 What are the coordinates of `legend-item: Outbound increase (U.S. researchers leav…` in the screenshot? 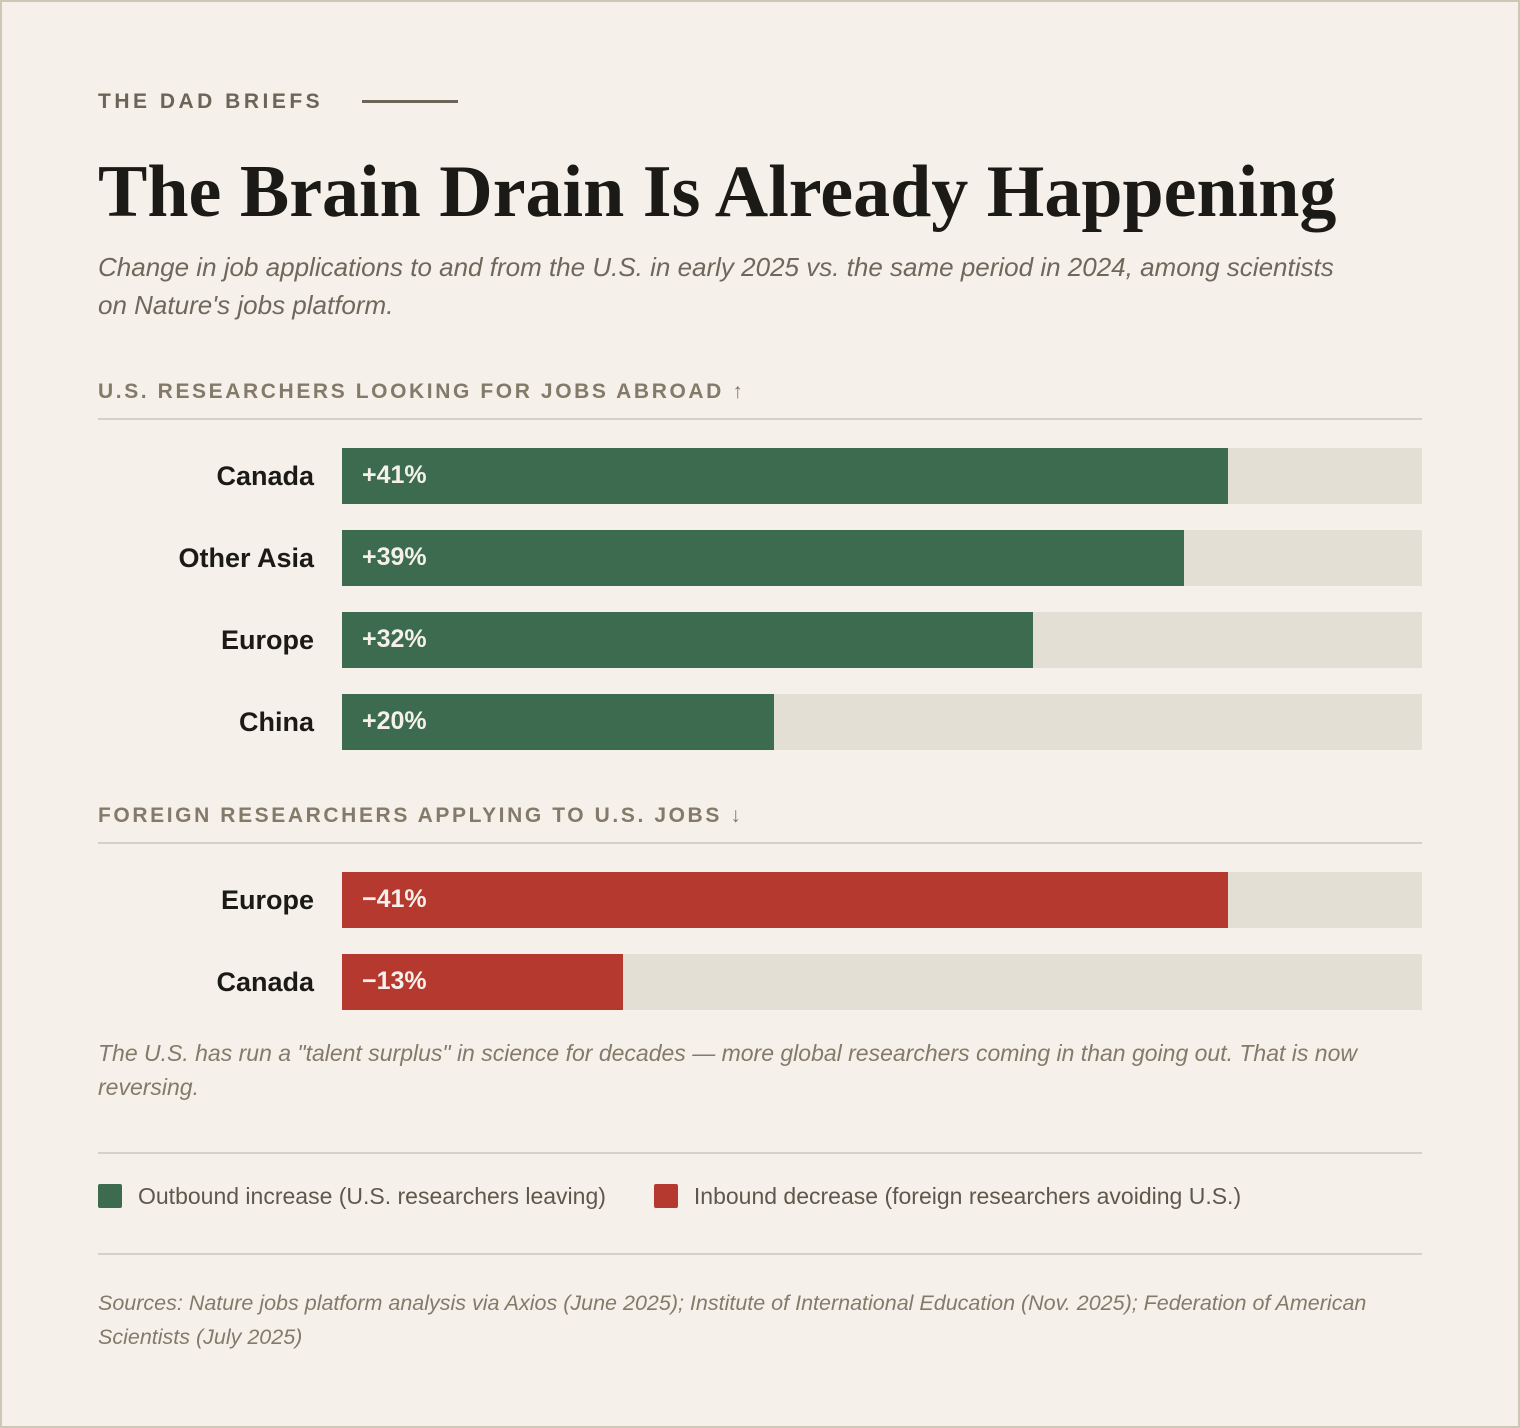 It's located at (352, 1196).